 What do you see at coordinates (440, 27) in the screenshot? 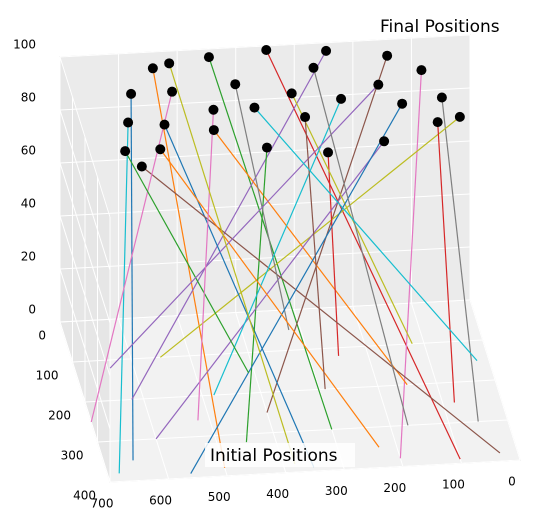
I see `annotation-final: Final Positions` at bounding box center [440, 27].